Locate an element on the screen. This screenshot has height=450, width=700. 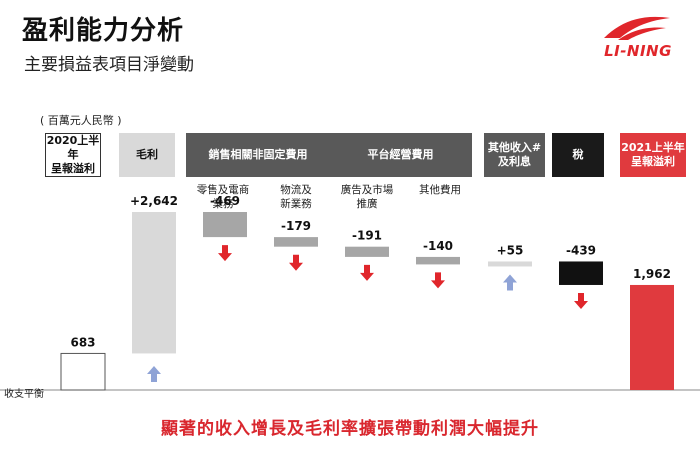
data-label-8: 1,962 is located at coordinates (652, 274).